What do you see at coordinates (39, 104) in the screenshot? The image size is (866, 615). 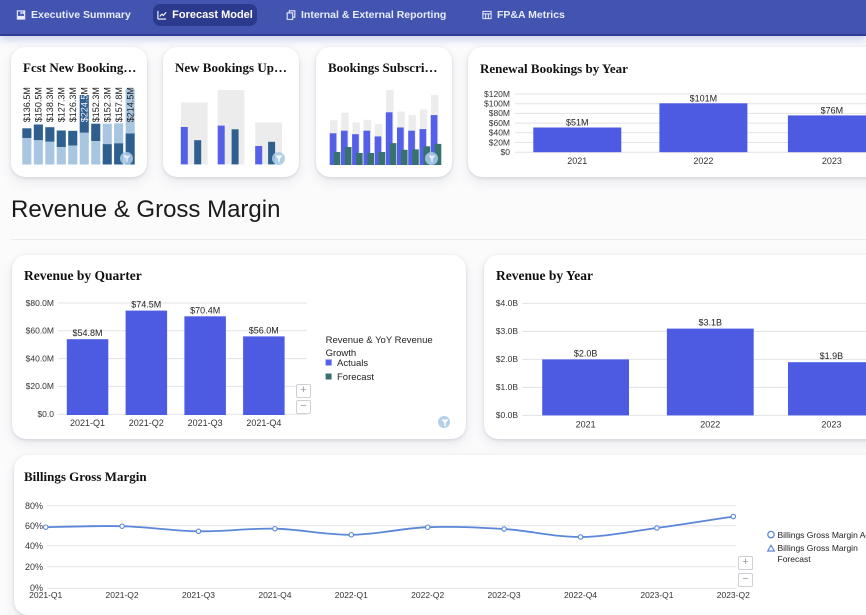 I see `svg-text: $150.5M` at bounding box center [39, 104].